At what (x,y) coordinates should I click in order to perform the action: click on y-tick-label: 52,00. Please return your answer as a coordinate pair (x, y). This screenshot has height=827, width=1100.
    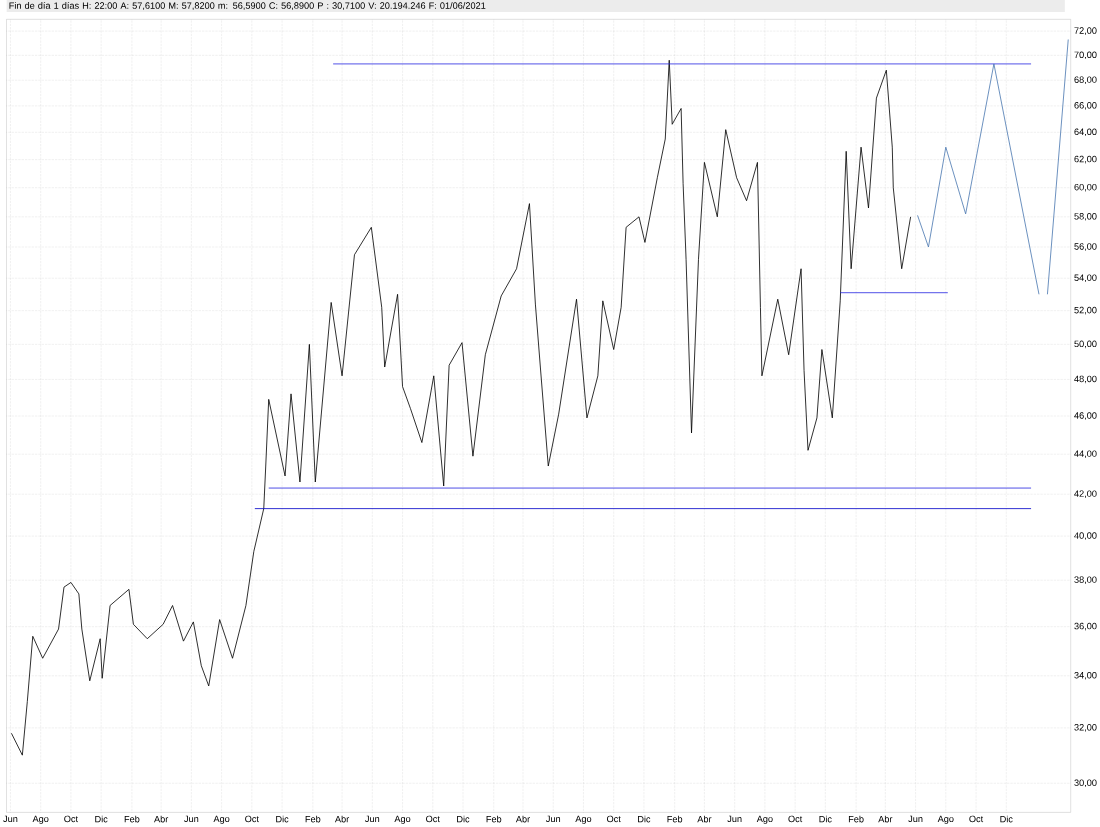
    Looking at the image, I should click on (1085, 310).